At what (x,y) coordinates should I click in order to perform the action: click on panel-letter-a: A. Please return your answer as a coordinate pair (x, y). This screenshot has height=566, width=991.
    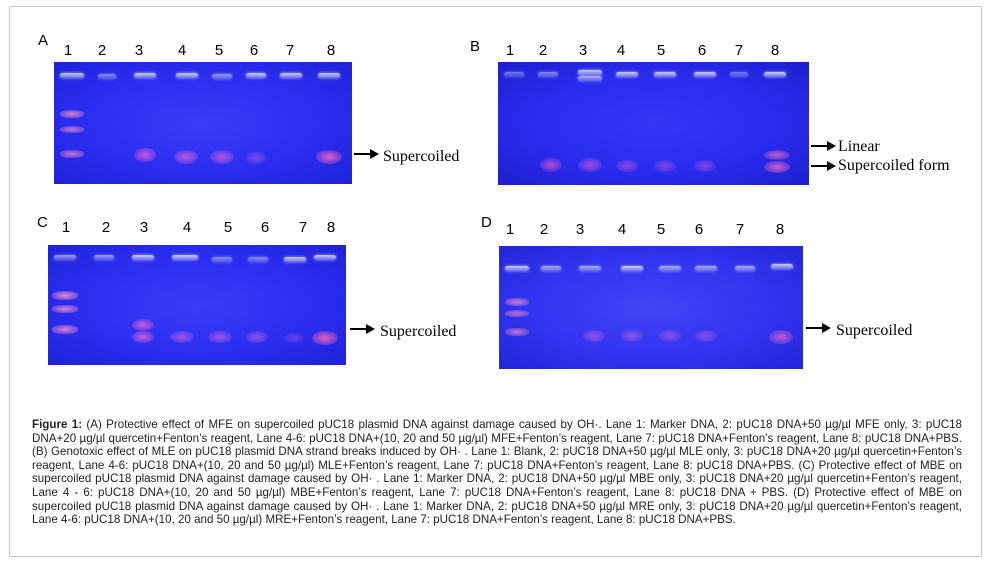
    Looking at the image, I should click on (43, 40).